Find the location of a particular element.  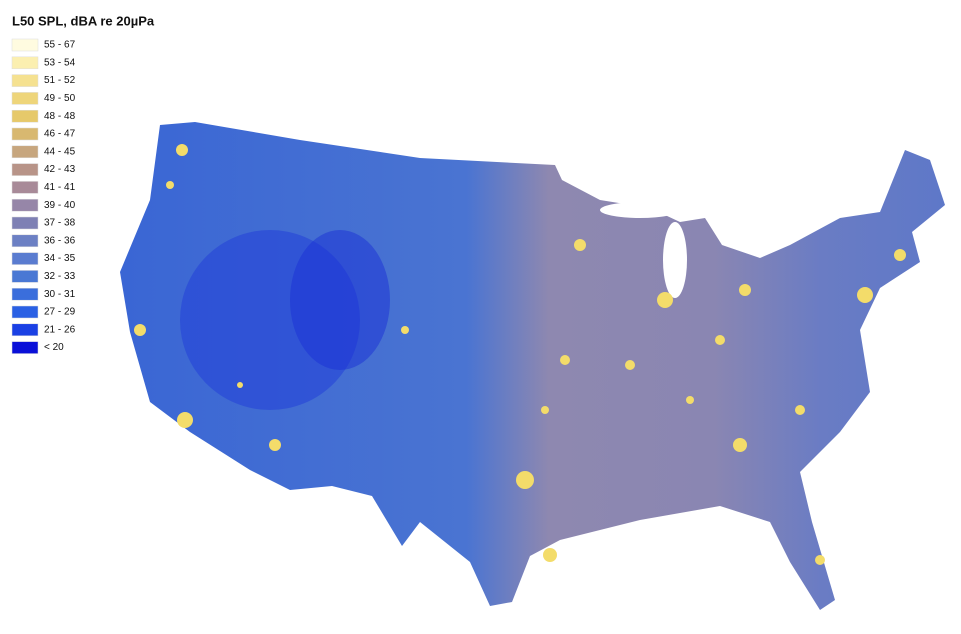

legend-label: 41 - 41 is located at coordinates (60, 187).